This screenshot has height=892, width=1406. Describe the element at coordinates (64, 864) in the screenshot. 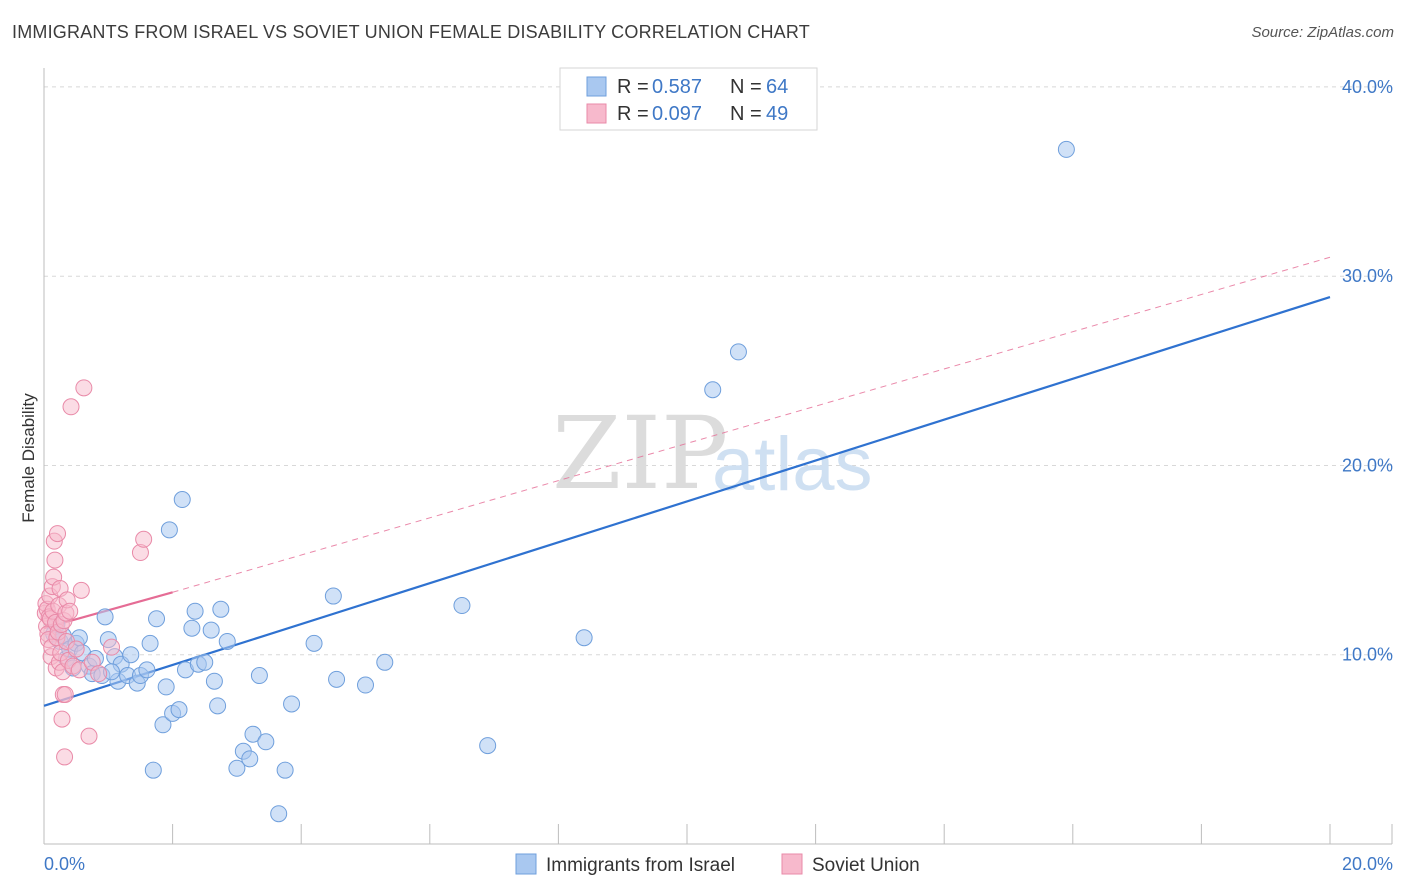

I see `x-tick-label-min: 0.0%` at that location.